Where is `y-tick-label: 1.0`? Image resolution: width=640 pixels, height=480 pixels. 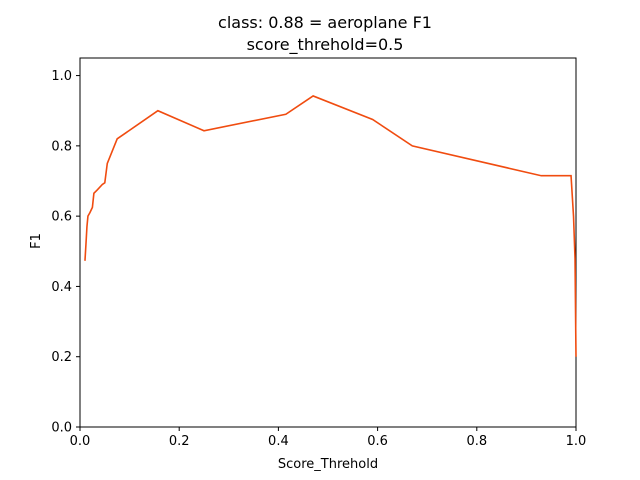
y-tick-label: 1.0 is located at coordinates (61, 76).